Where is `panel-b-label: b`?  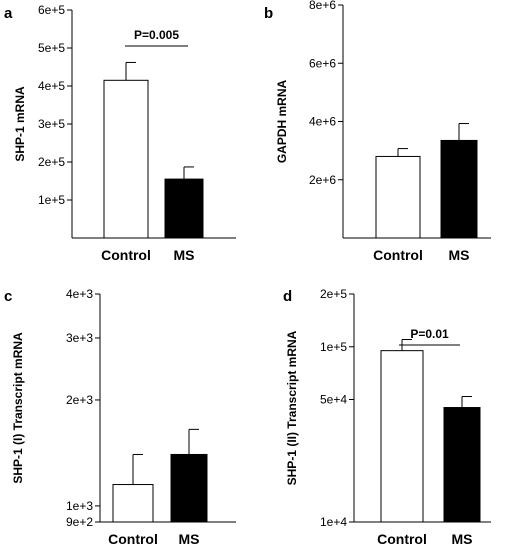
panel-b-label: b is located at coordinates (268, 13).